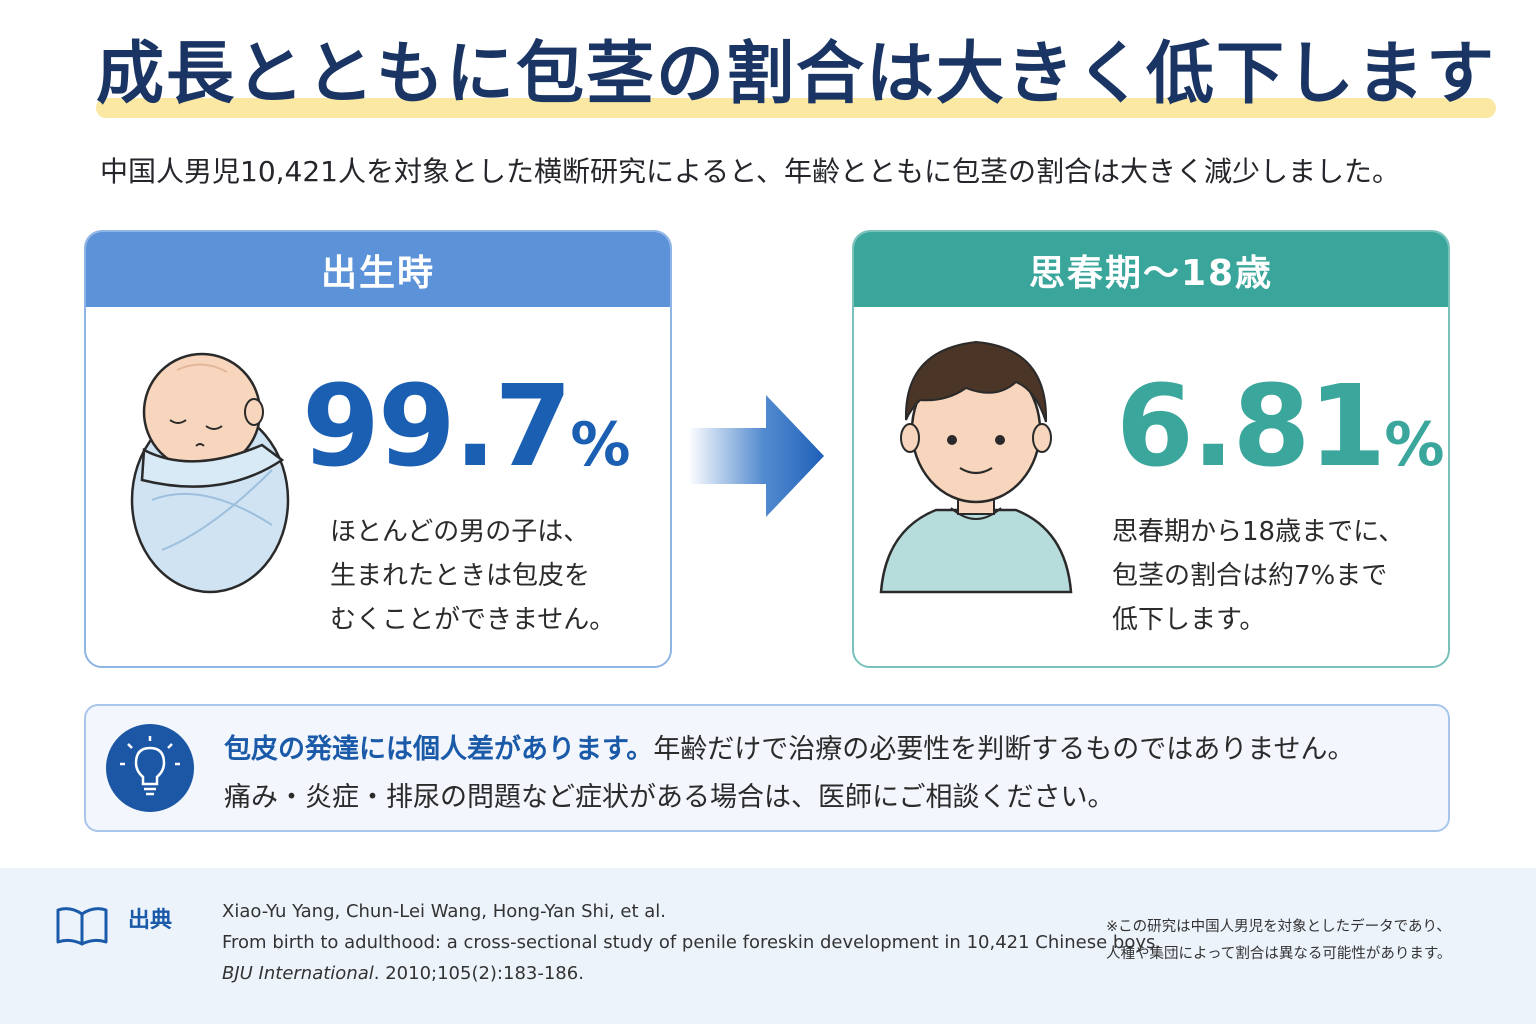 This screenshot has width=1536, height=1024. Describe the element at coordinates (210, 473) in the screenshot. I see `swaddled-baby-icon` at that location.